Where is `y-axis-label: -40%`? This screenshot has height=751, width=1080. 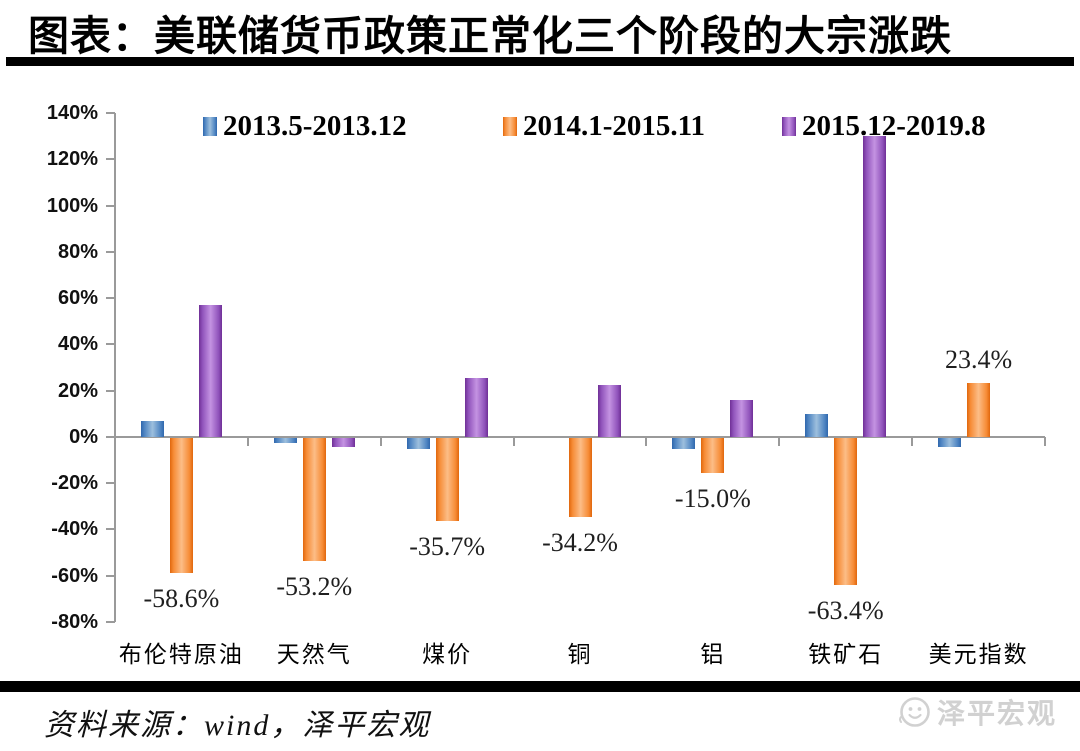
y-axis-label: -40% is located at coordinates (74, 529).